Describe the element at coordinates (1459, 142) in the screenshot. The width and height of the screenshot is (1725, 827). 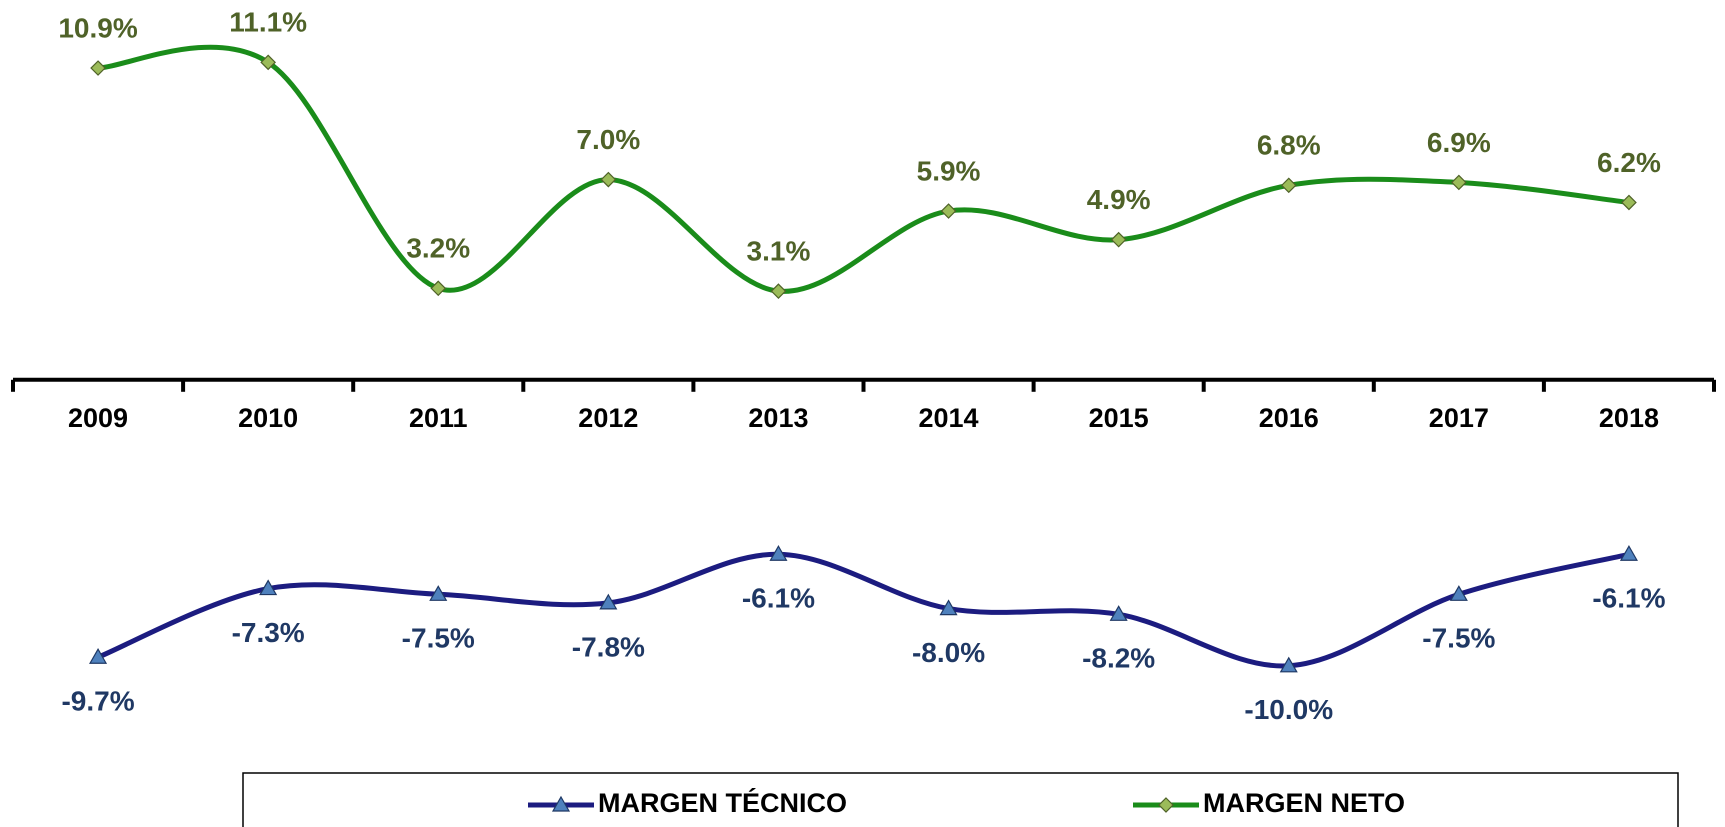
I see `data-label: 6.9%` at that location.